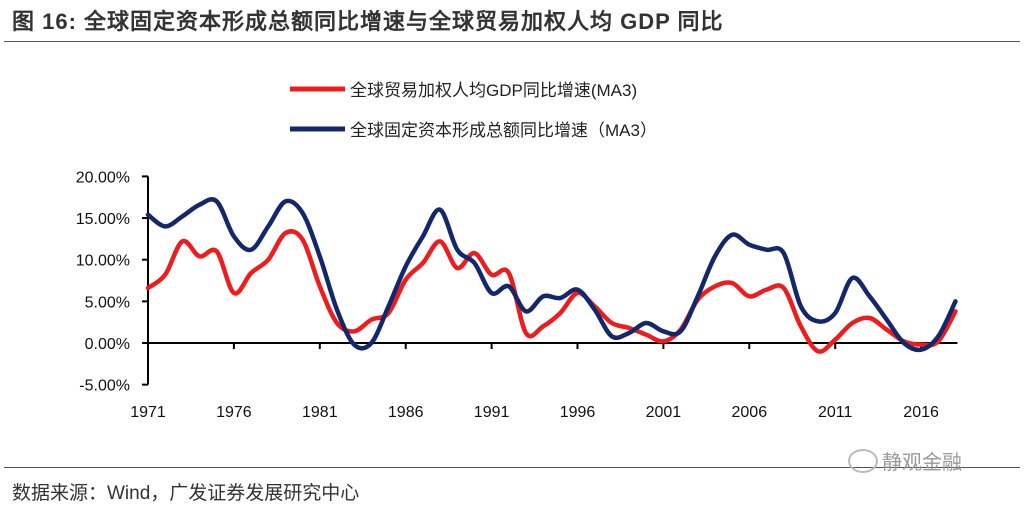  What do you see at coordinates (922, 463) in the screenshot?
I see `watermark-text: 静观金融` at bounding box center [922, 463].